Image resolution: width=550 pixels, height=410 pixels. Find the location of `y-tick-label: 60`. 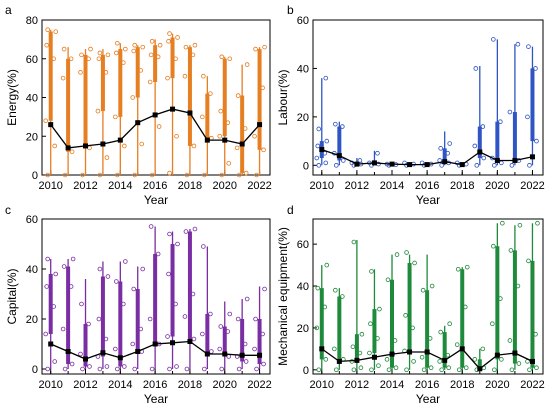

y-tick-label: 60 is located at coordinates (303, 245).